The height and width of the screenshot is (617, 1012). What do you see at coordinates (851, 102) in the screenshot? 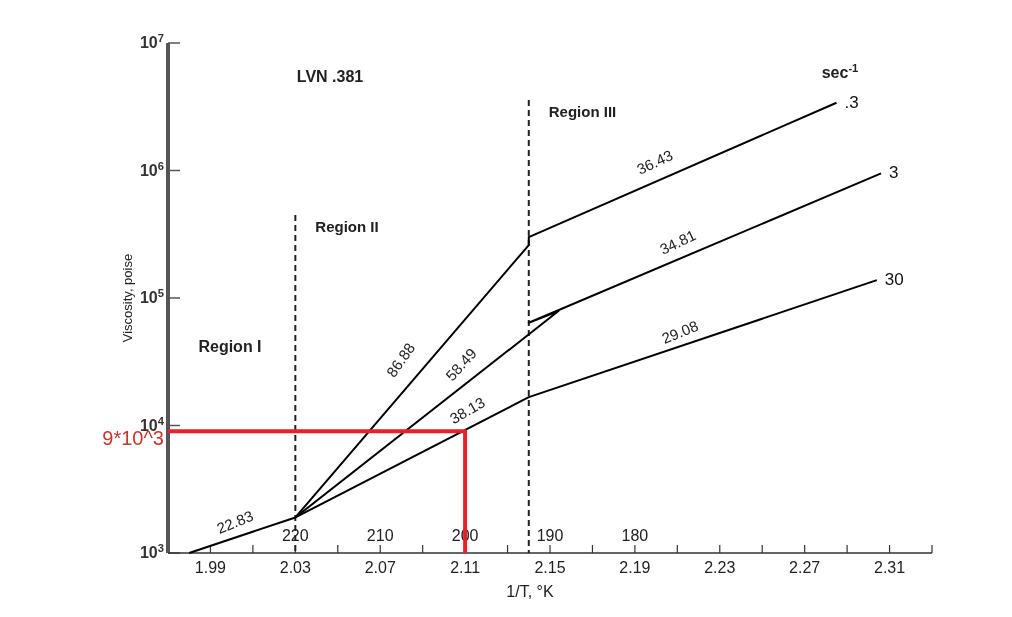
I see `series-label: .3` at bounding box center [851, 102].